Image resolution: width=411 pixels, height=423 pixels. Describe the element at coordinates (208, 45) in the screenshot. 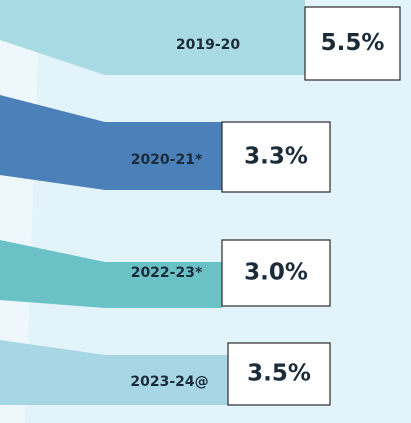

I see `year-label: 2019-20` at that location.